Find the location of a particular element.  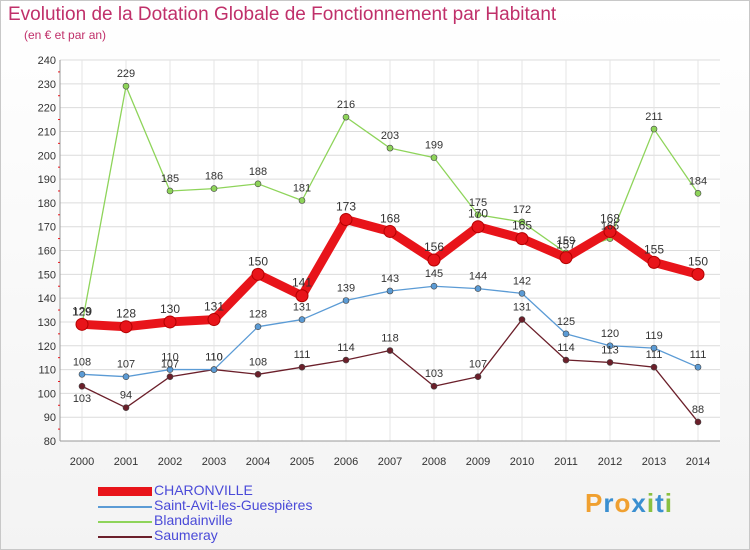

data-label: 216 is located at coordinates (346, 105).